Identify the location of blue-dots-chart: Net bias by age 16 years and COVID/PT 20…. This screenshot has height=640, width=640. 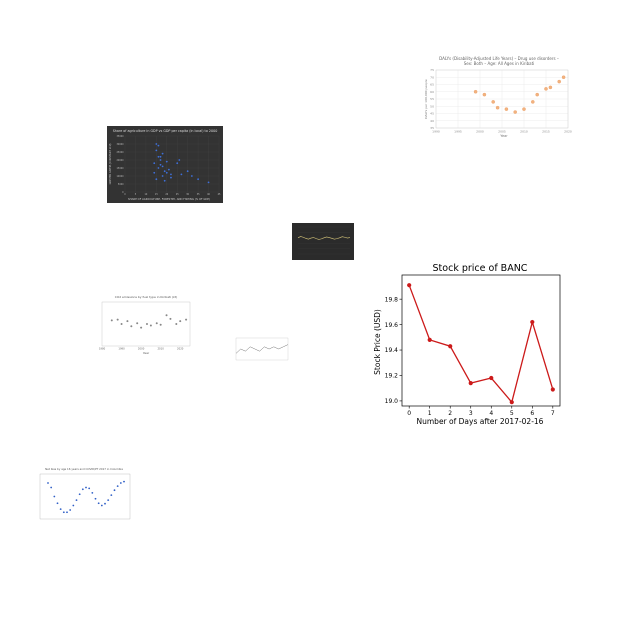
(82, 496).